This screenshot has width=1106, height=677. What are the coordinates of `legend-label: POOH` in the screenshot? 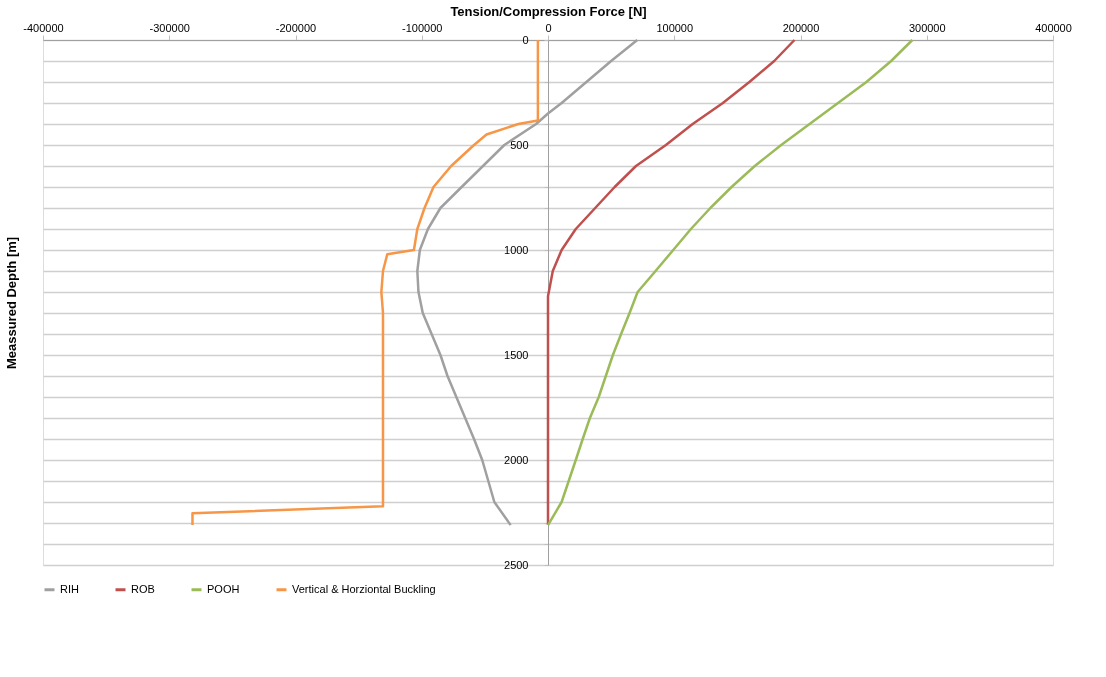 It's located at (223, 588).